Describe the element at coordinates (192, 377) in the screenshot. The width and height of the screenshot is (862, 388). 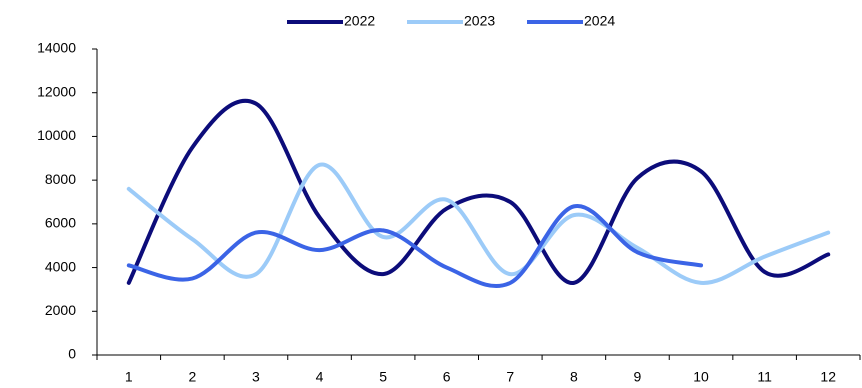
I see `x-tick-label: 2` at that location.